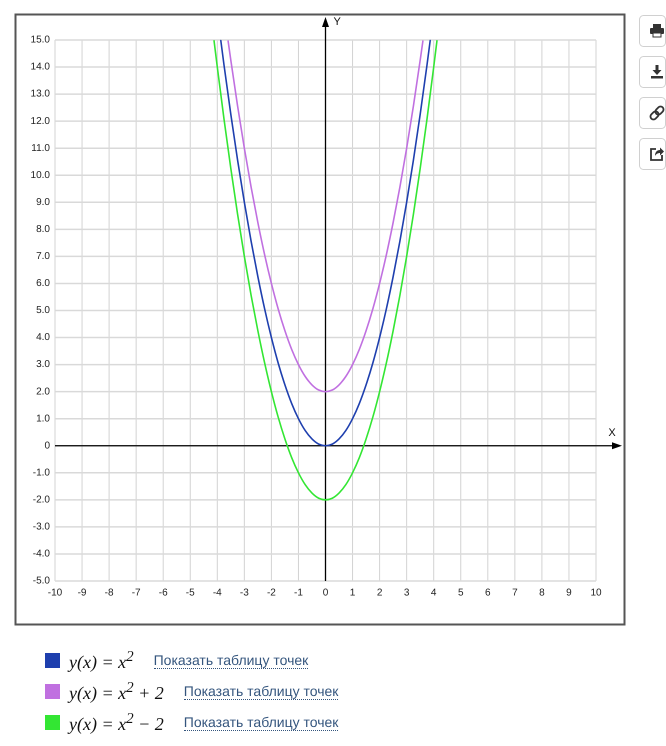  I want to click on x-tick-label: 1, so click(353, 593).